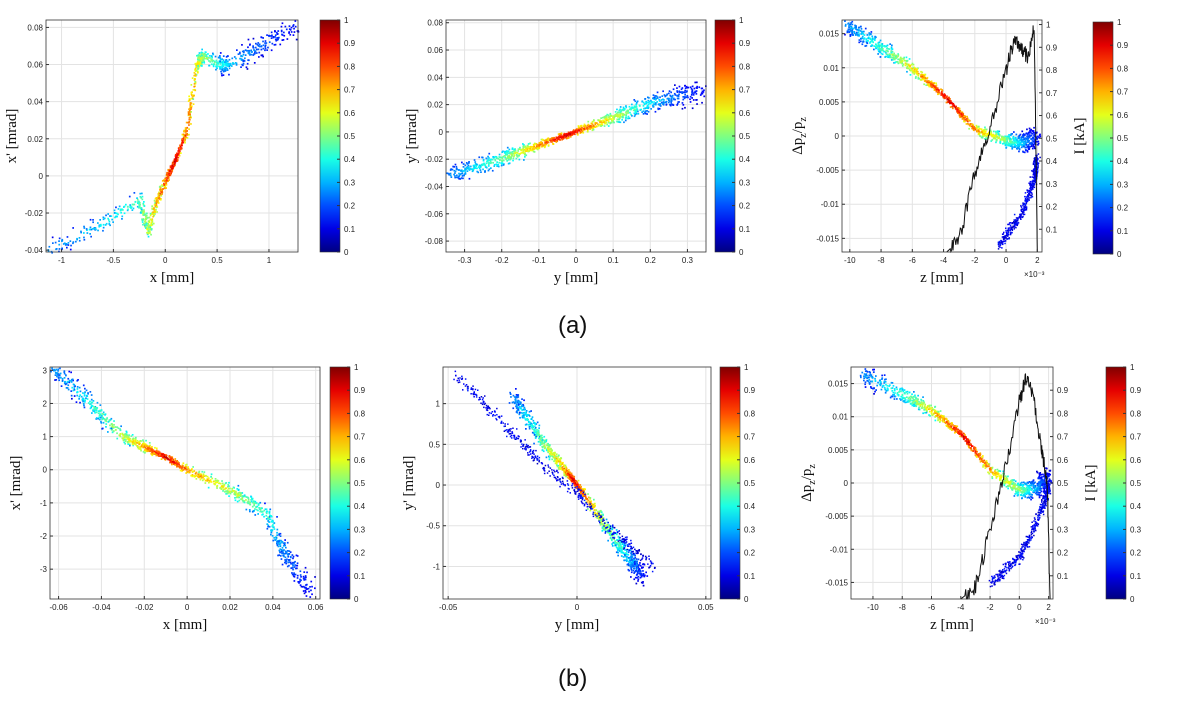 The width and height of the screenshot is (1180, 716). Describe the element at coordinates (827, 170) in the screenshot. I see `y-tick-label: -0.005` at that location.